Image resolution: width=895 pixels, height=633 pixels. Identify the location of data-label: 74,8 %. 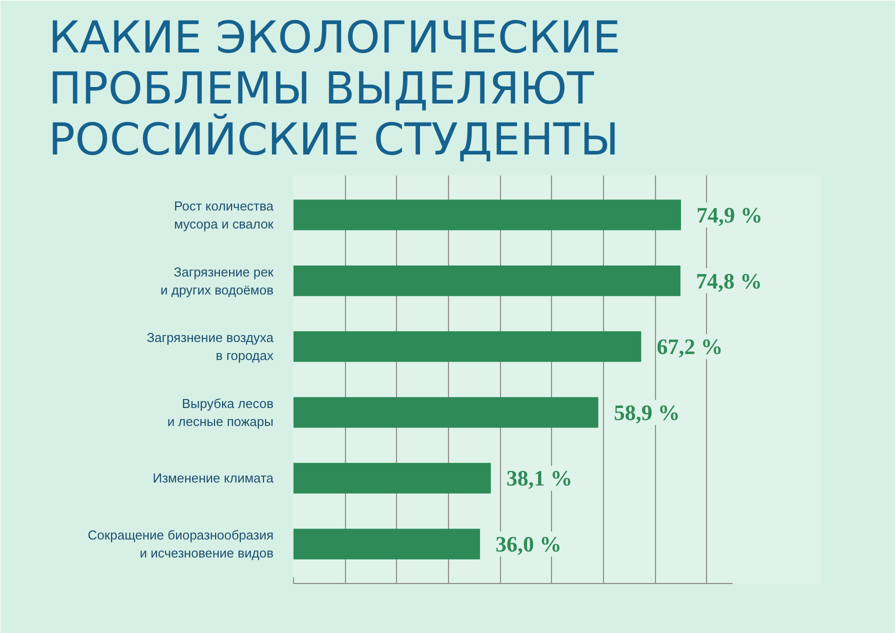
(729, 281).